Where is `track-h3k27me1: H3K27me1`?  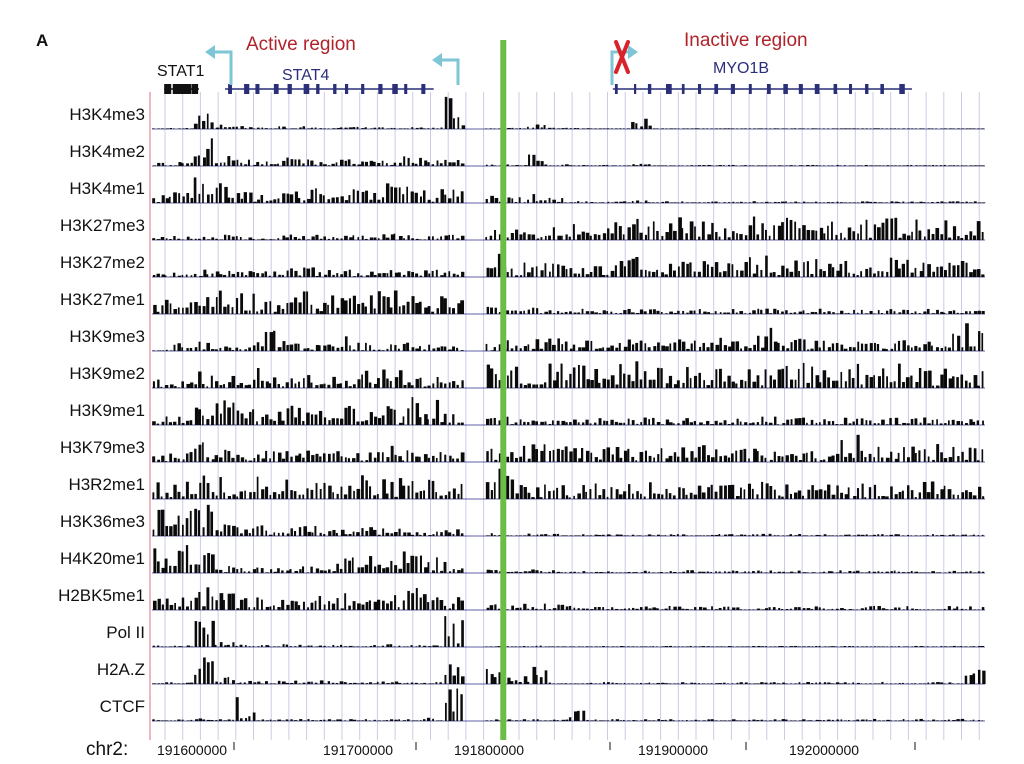 track-h3k27me1: H3K27me1 is located at coordinates (522, 302).